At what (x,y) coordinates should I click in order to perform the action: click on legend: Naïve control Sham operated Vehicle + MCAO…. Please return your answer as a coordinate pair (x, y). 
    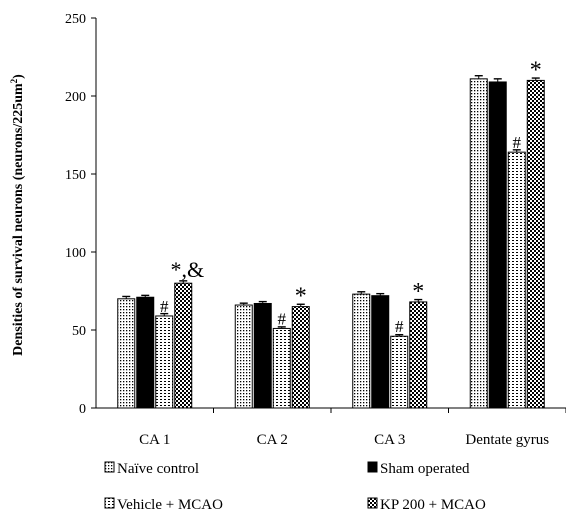
    Looking at the image, I should click on (295, 487).